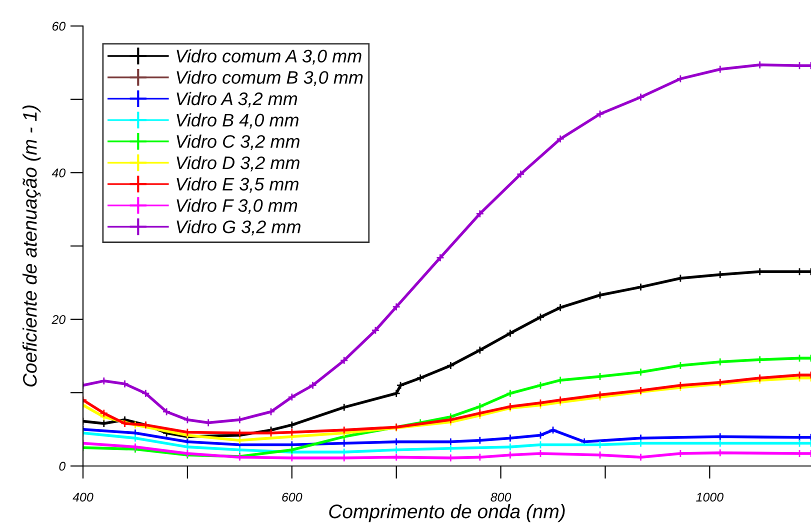 Image resolution: width=811 pixels, height=524 pixels. I want to click on legend-label: Vidro D 3,2 mm, so click(238, 164).